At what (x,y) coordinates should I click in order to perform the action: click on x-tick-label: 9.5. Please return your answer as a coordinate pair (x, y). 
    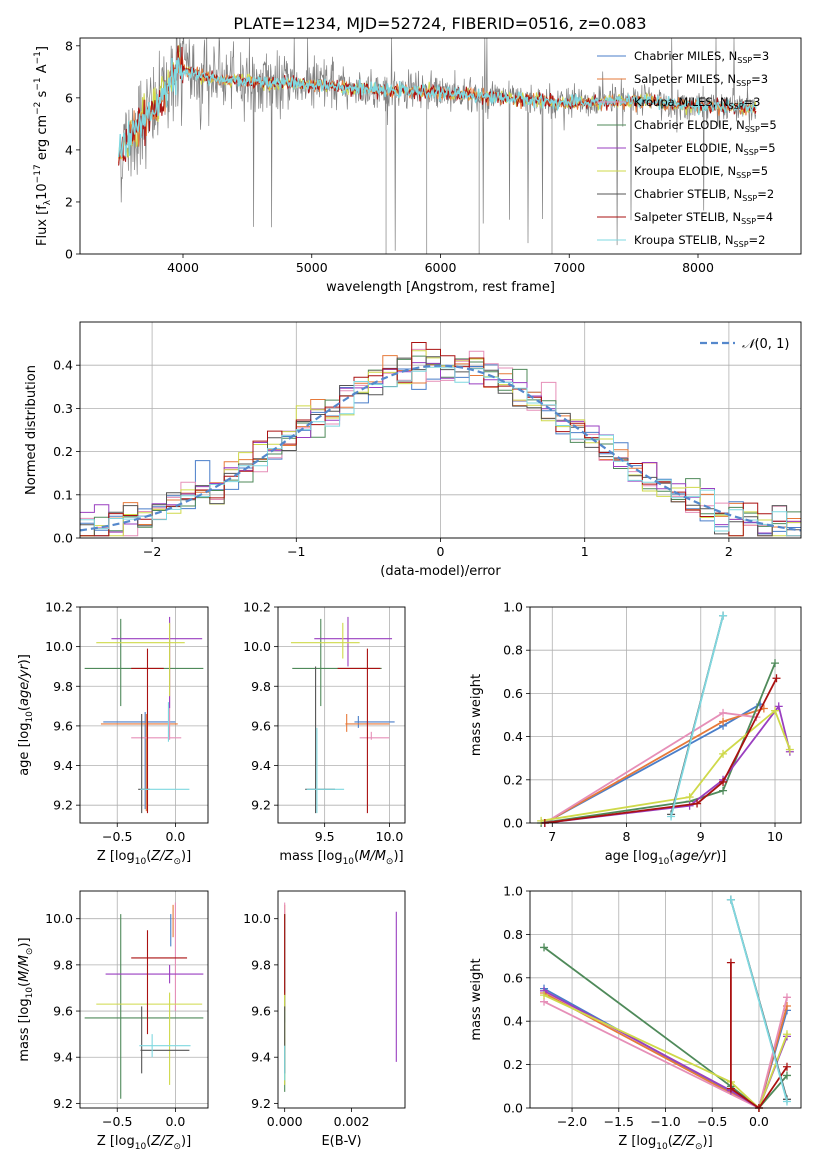
    Looking at the image, I should click on (325, 836).